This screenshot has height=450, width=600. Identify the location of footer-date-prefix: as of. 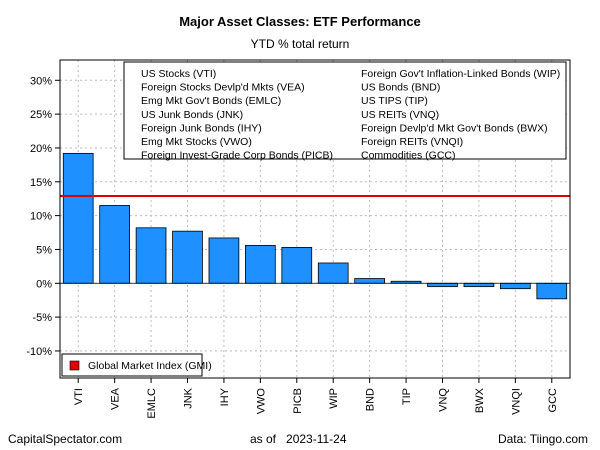
(263, 439).